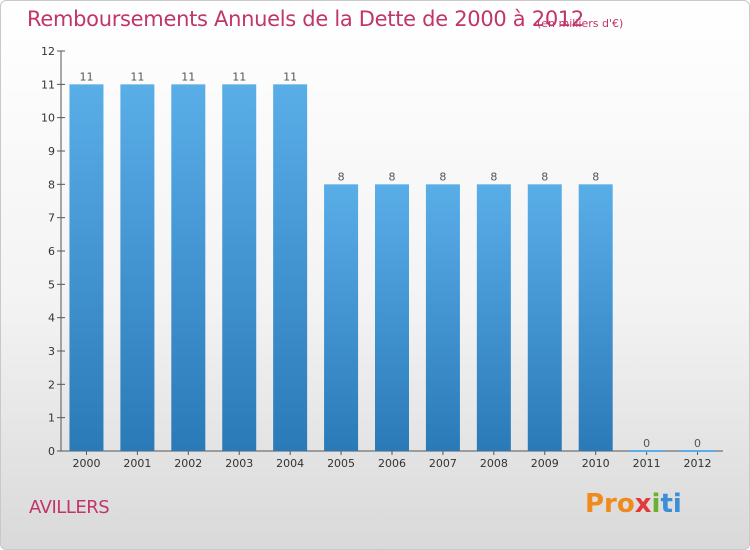 Image resolution: width=750 pixels, height=550 pixels. What do you see at coordinates (544, 318) in the screenshot?
I see `bar-2009` at bounding box center [544, 318].